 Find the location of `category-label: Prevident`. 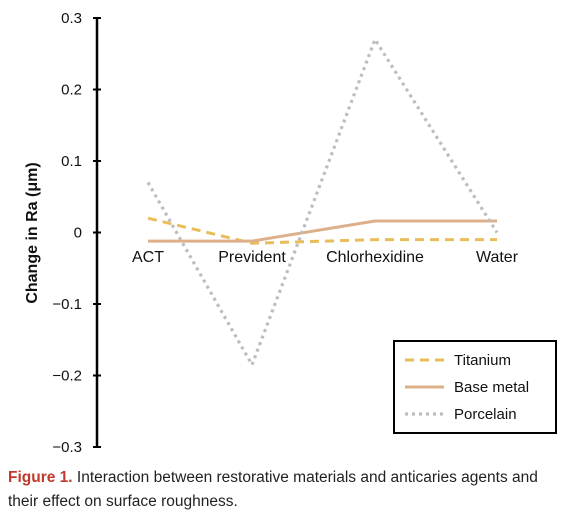

category-label: Prevident is located at coordinates (252, 257).